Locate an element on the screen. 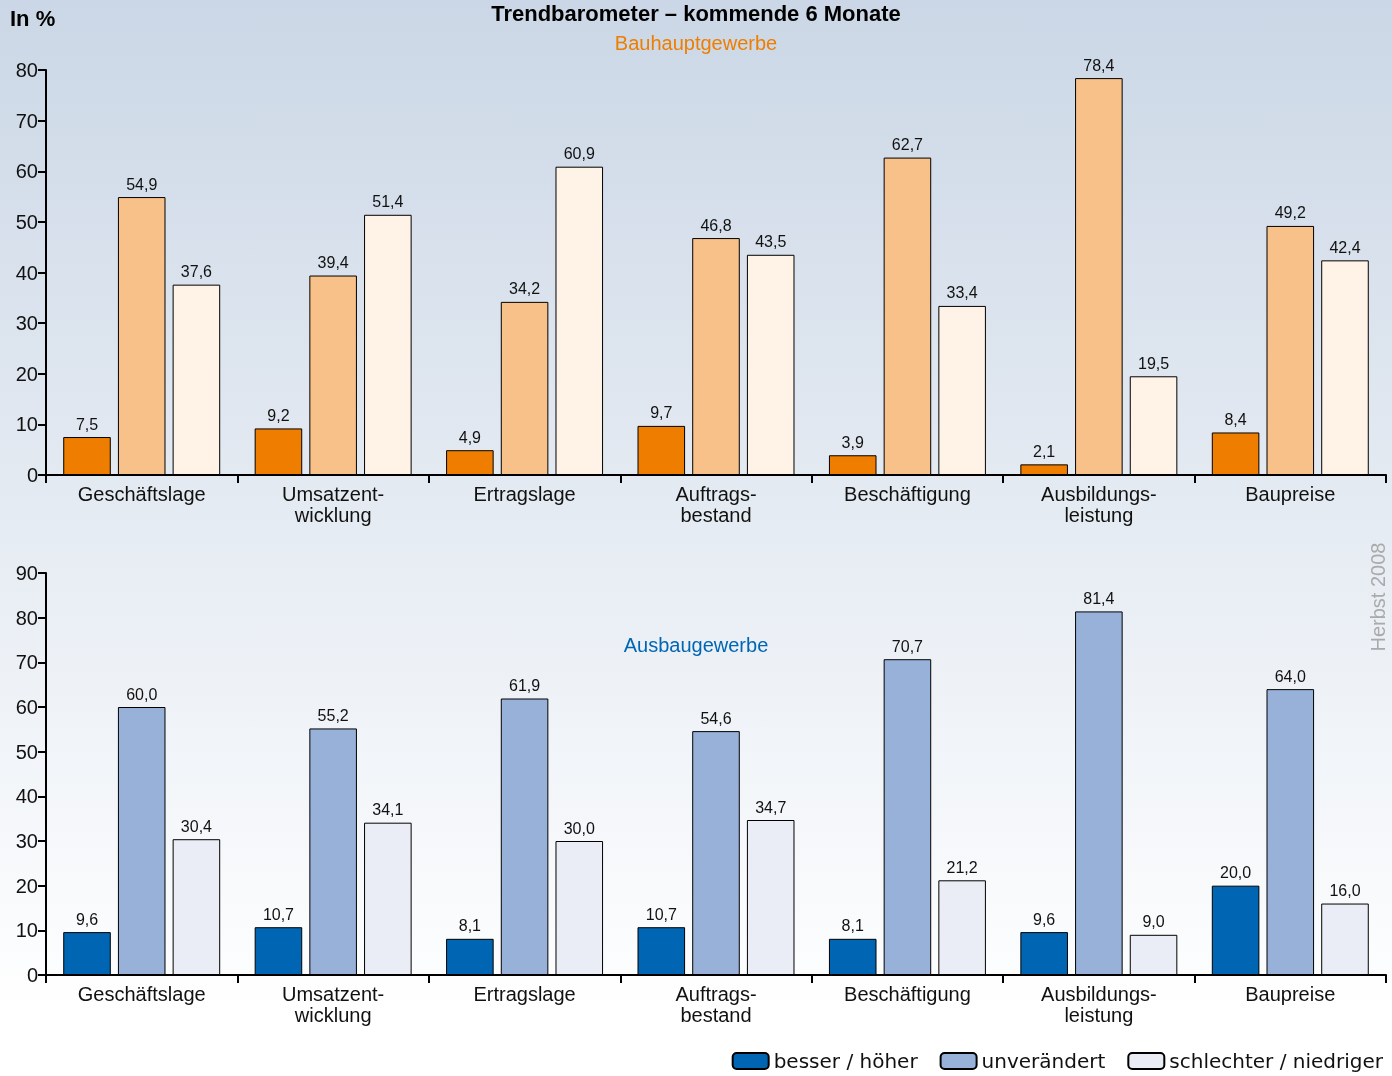  data-label: 64,0 is located at coordinates (1290, 676).